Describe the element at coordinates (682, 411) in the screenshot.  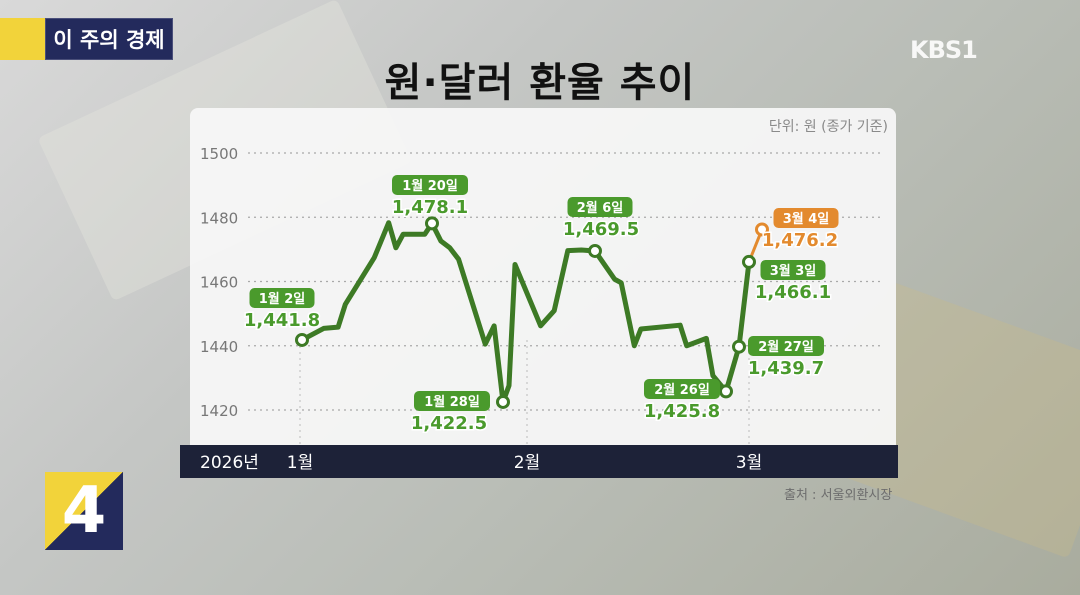
I see `annotation-value-label: 1,425.8` at that location.